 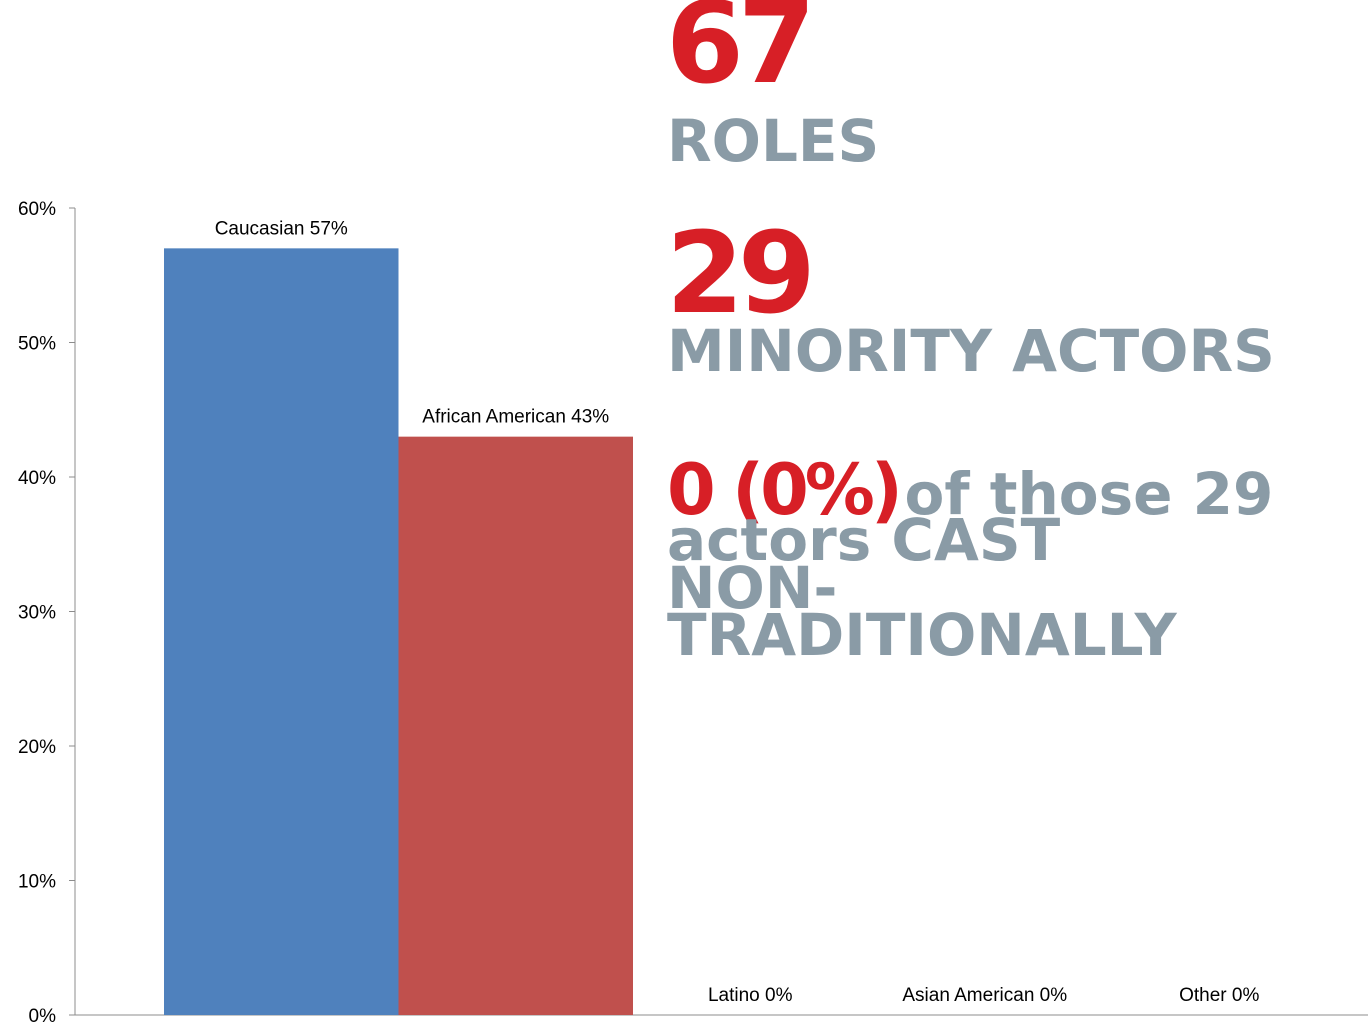 I want to click on roles-count: 67, so click(x=741, y=54).